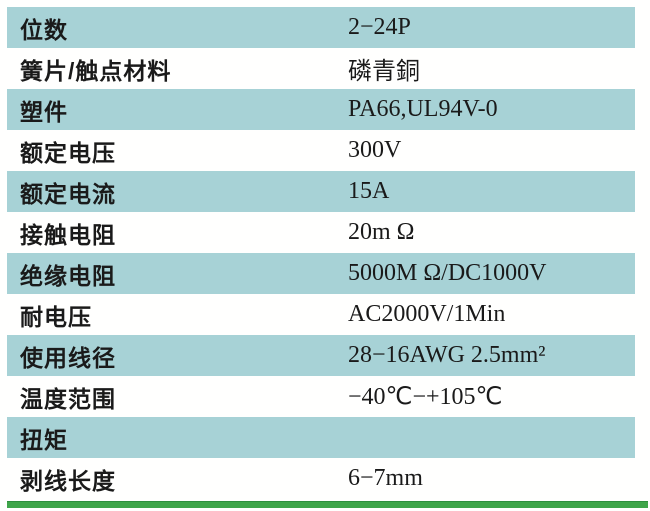  Describe the element at coordinates (447, 273) in the screenshot. I see `row-value: 5000M Ω/DC1000V` at that location.